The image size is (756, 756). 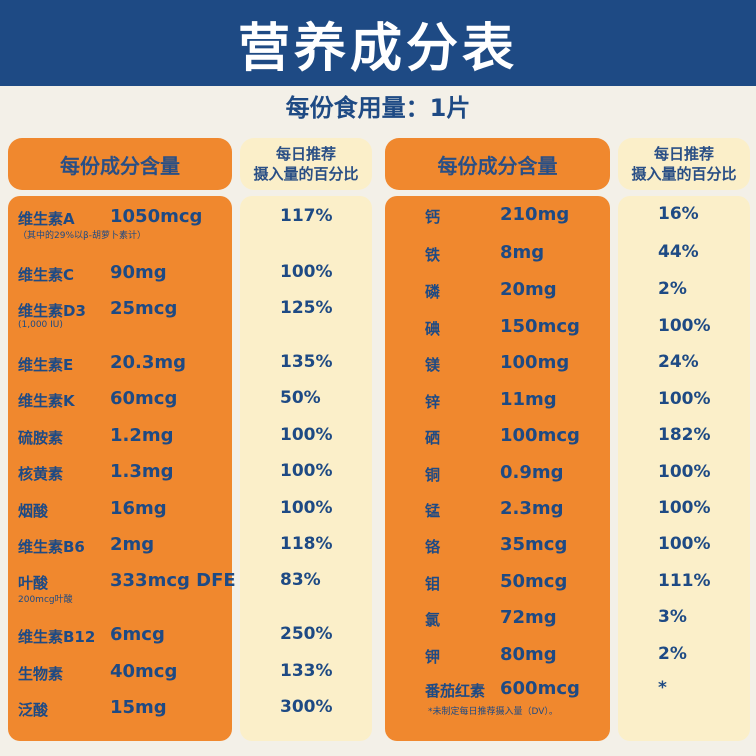 I want to click on nutrient-amount: 100mcg, so click(x=540, y=435).